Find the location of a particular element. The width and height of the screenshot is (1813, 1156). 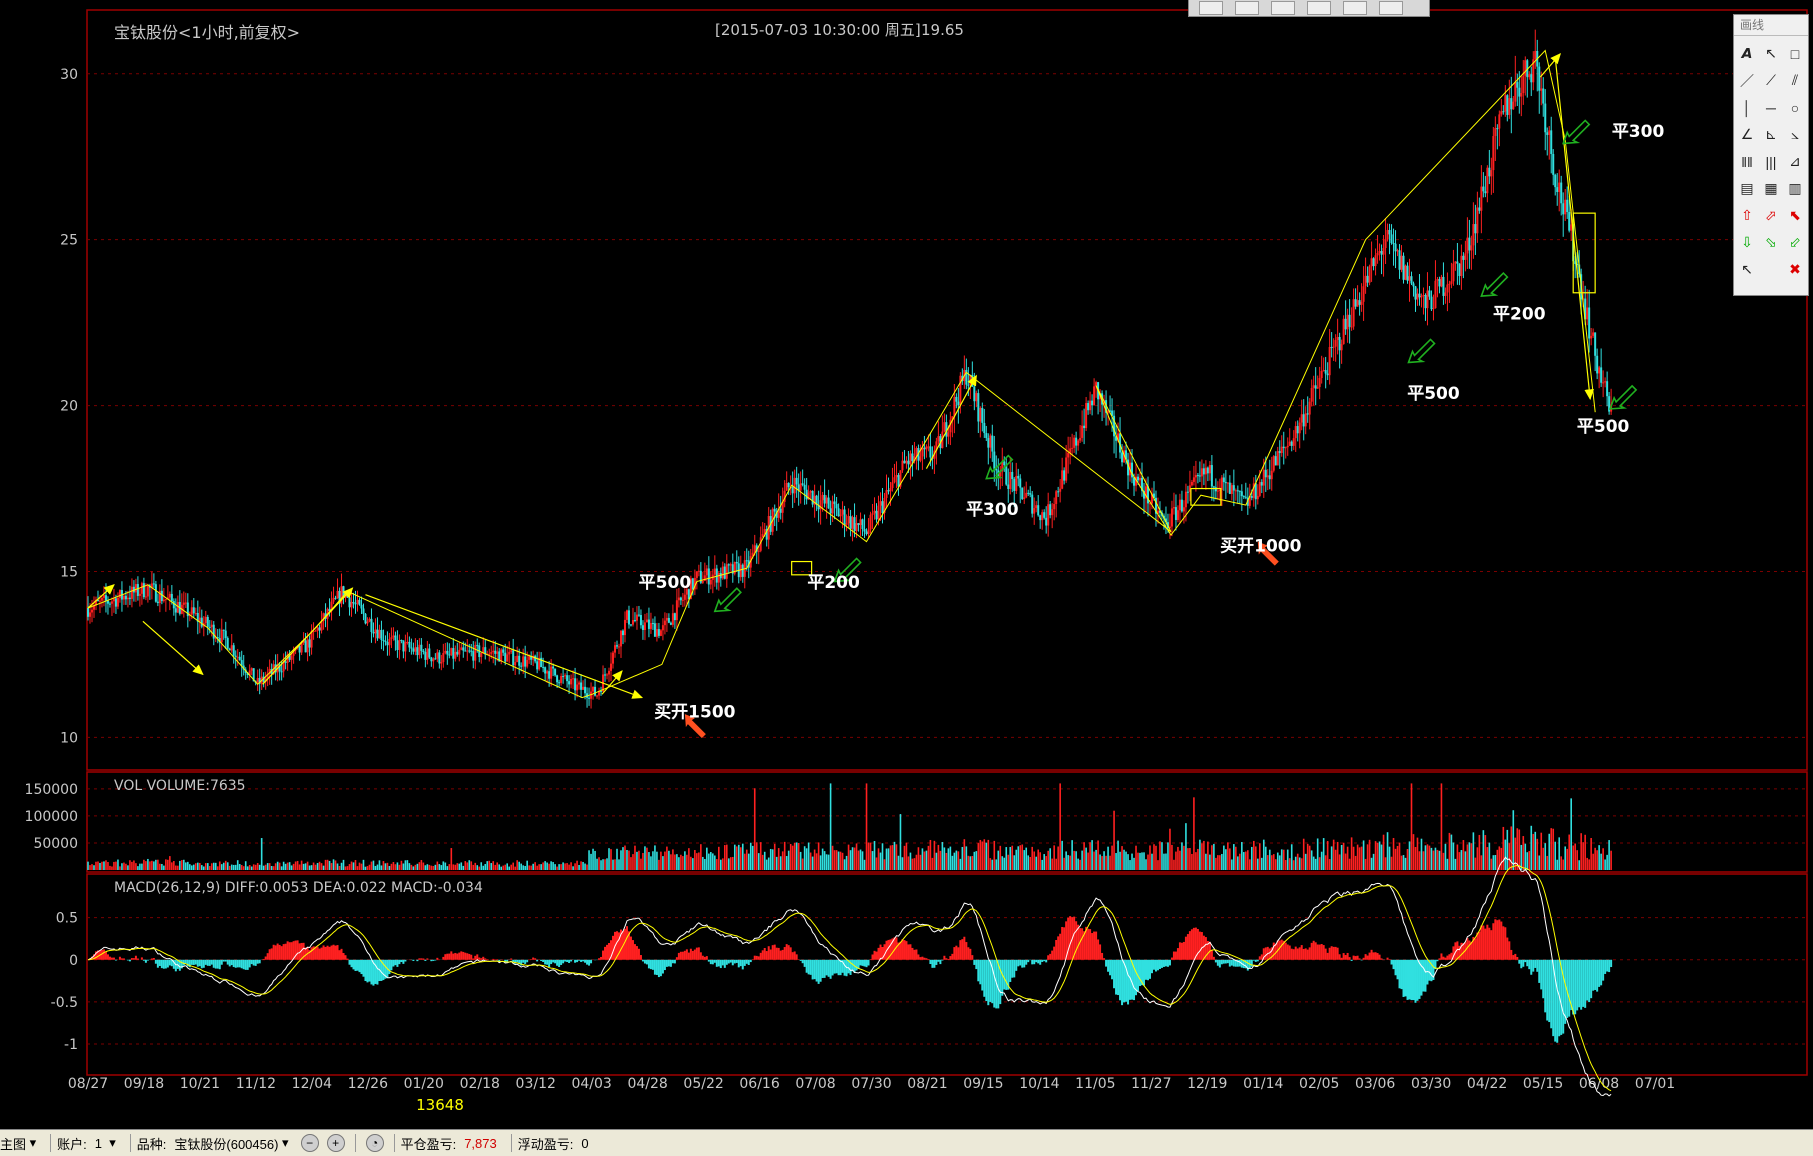

x-tick-label: 01/14 is located at coordinates (1263, 1084).